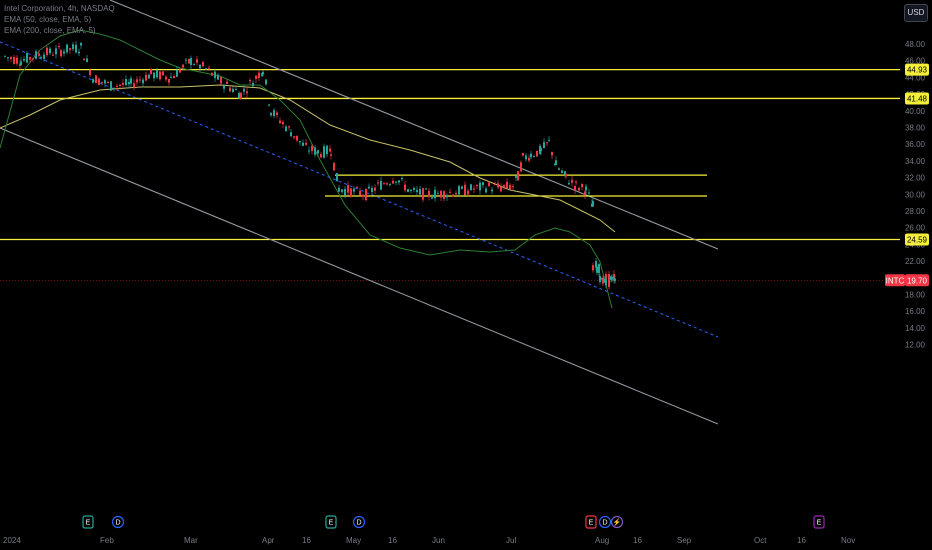 Image resolution: width=932 pixels, height=550 pixels. I want to click on price-tick-label: 46.00, so click(915, 61).